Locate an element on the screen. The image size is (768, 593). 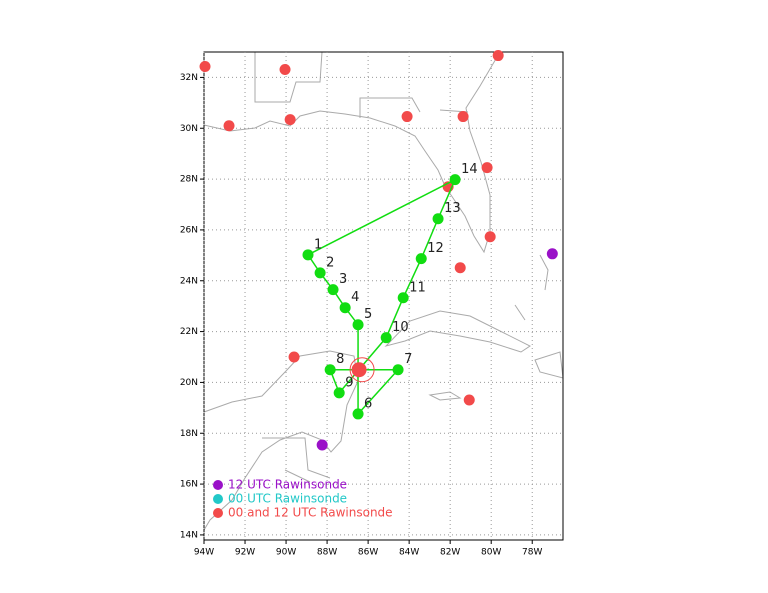
y-tick-label: 26N is located at coordinates (189, 230).